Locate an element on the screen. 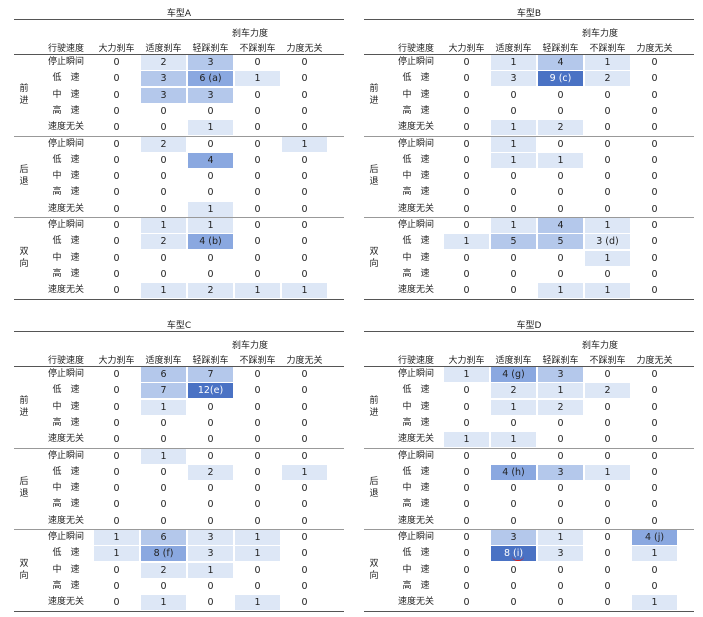 This screenshot has width=703, height=617. panel-title: 车型C is located at coordinates (179, 326).